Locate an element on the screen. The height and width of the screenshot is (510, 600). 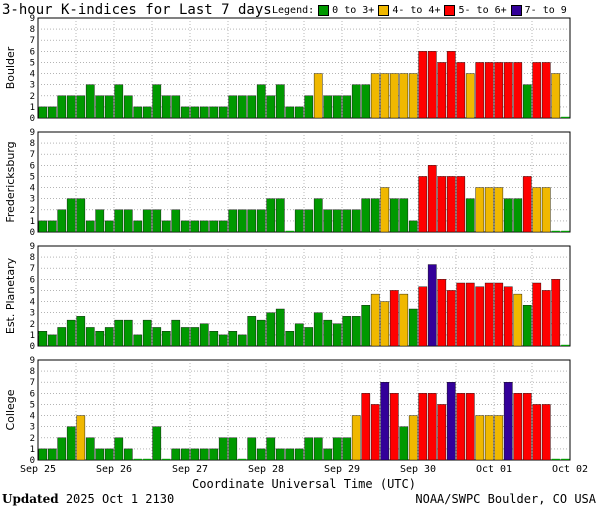
x-tick-label: Sep 28 is located at coordinates (266, 469).